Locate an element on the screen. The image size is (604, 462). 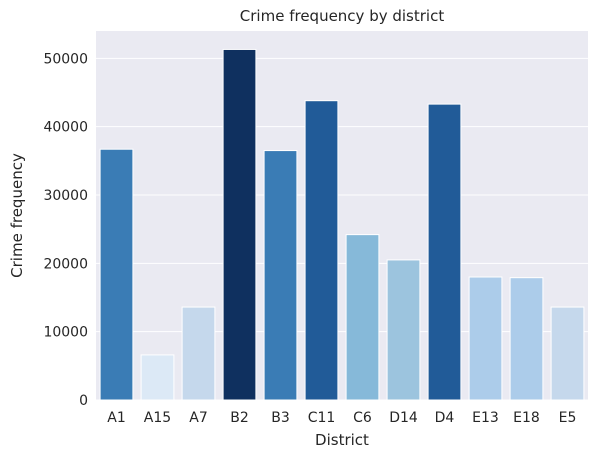
bar-d4 is located at coordinates (444, 252).